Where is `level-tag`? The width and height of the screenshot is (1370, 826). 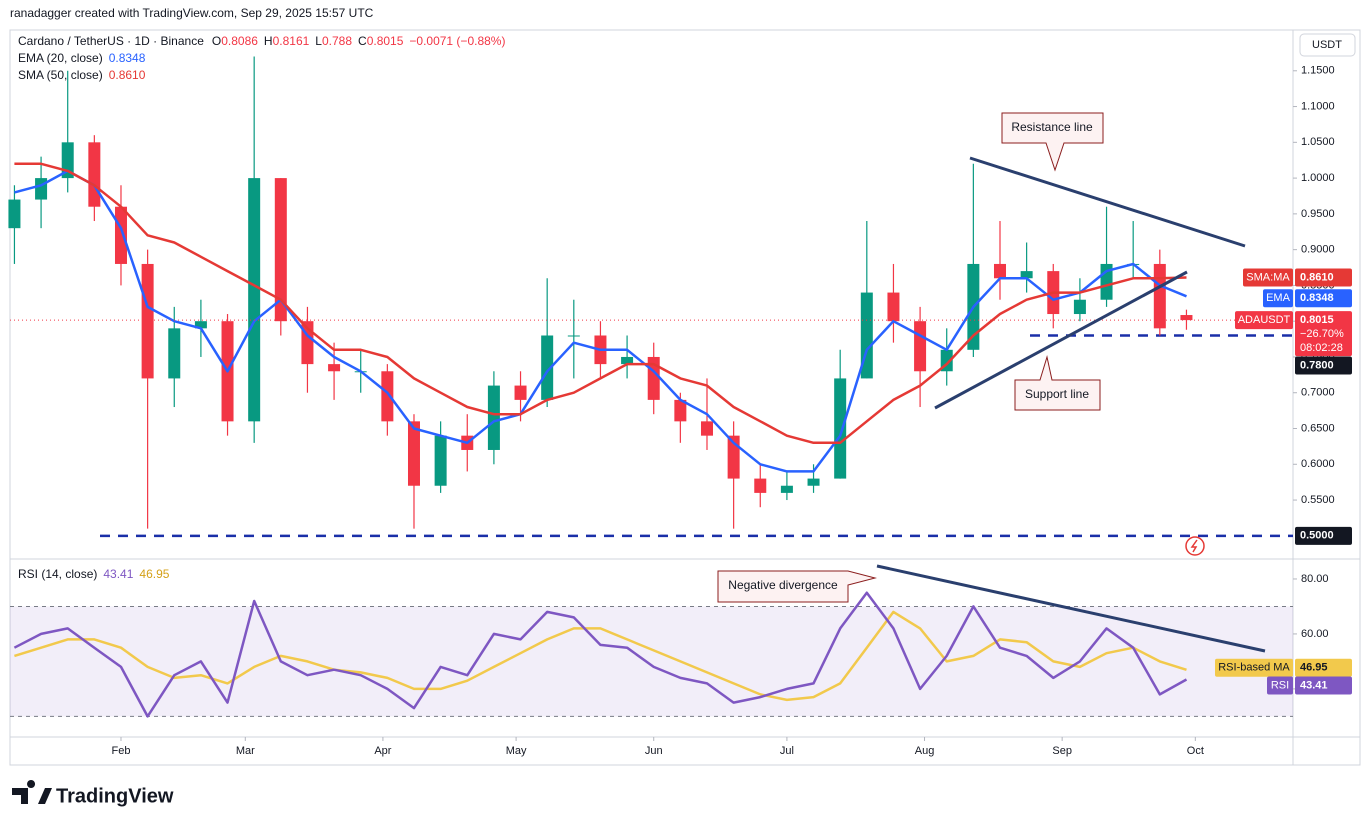 level-tag is located at coordinates (1323, 365).